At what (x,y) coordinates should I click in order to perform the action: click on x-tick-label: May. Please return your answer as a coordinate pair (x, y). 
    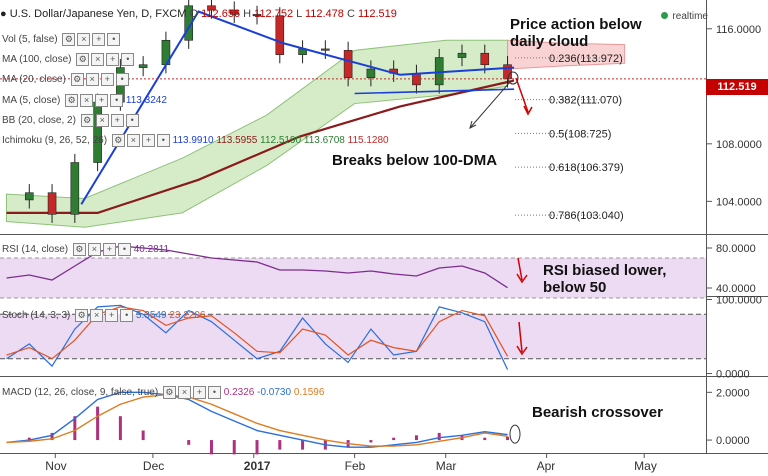
    Looking at the image, I should click on (645, 466).